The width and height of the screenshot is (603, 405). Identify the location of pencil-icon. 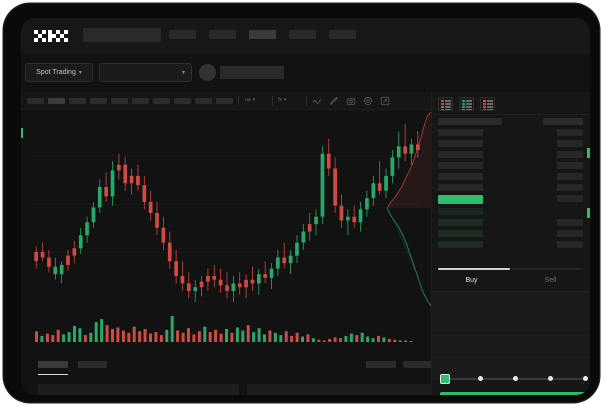
(334, 101).